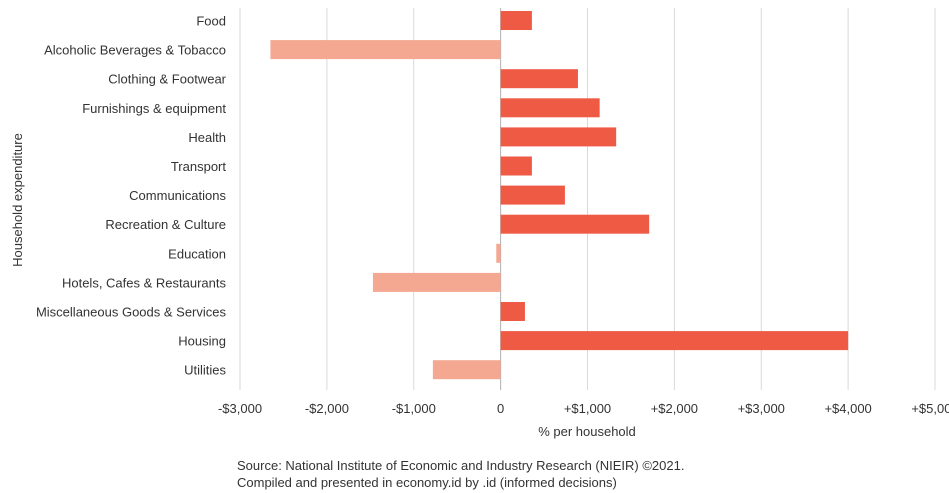 The height and width of the screenshot is (493, 949). Describe the element at coordinates (202, 341) in the screenshot. I see `category-label: Housing` at that location.